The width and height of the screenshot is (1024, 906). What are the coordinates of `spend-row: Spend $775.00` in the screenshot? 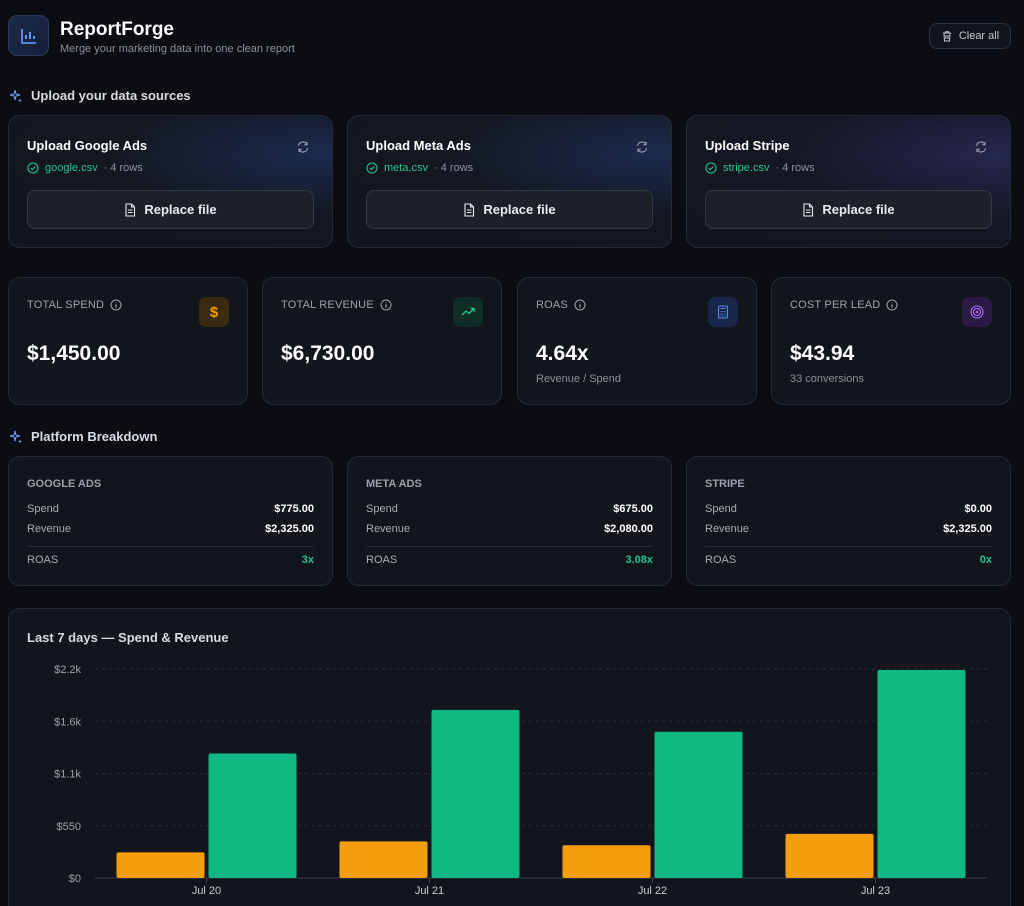 It's located at (170, 509).